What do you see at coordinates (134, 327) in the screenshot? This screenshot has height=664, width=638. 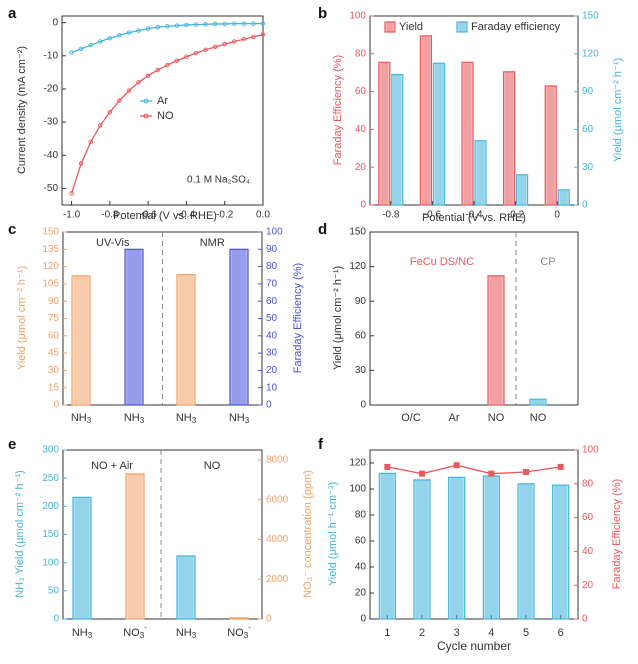 I see `panel-c-bar-fill` at bounding box center [134, 327].